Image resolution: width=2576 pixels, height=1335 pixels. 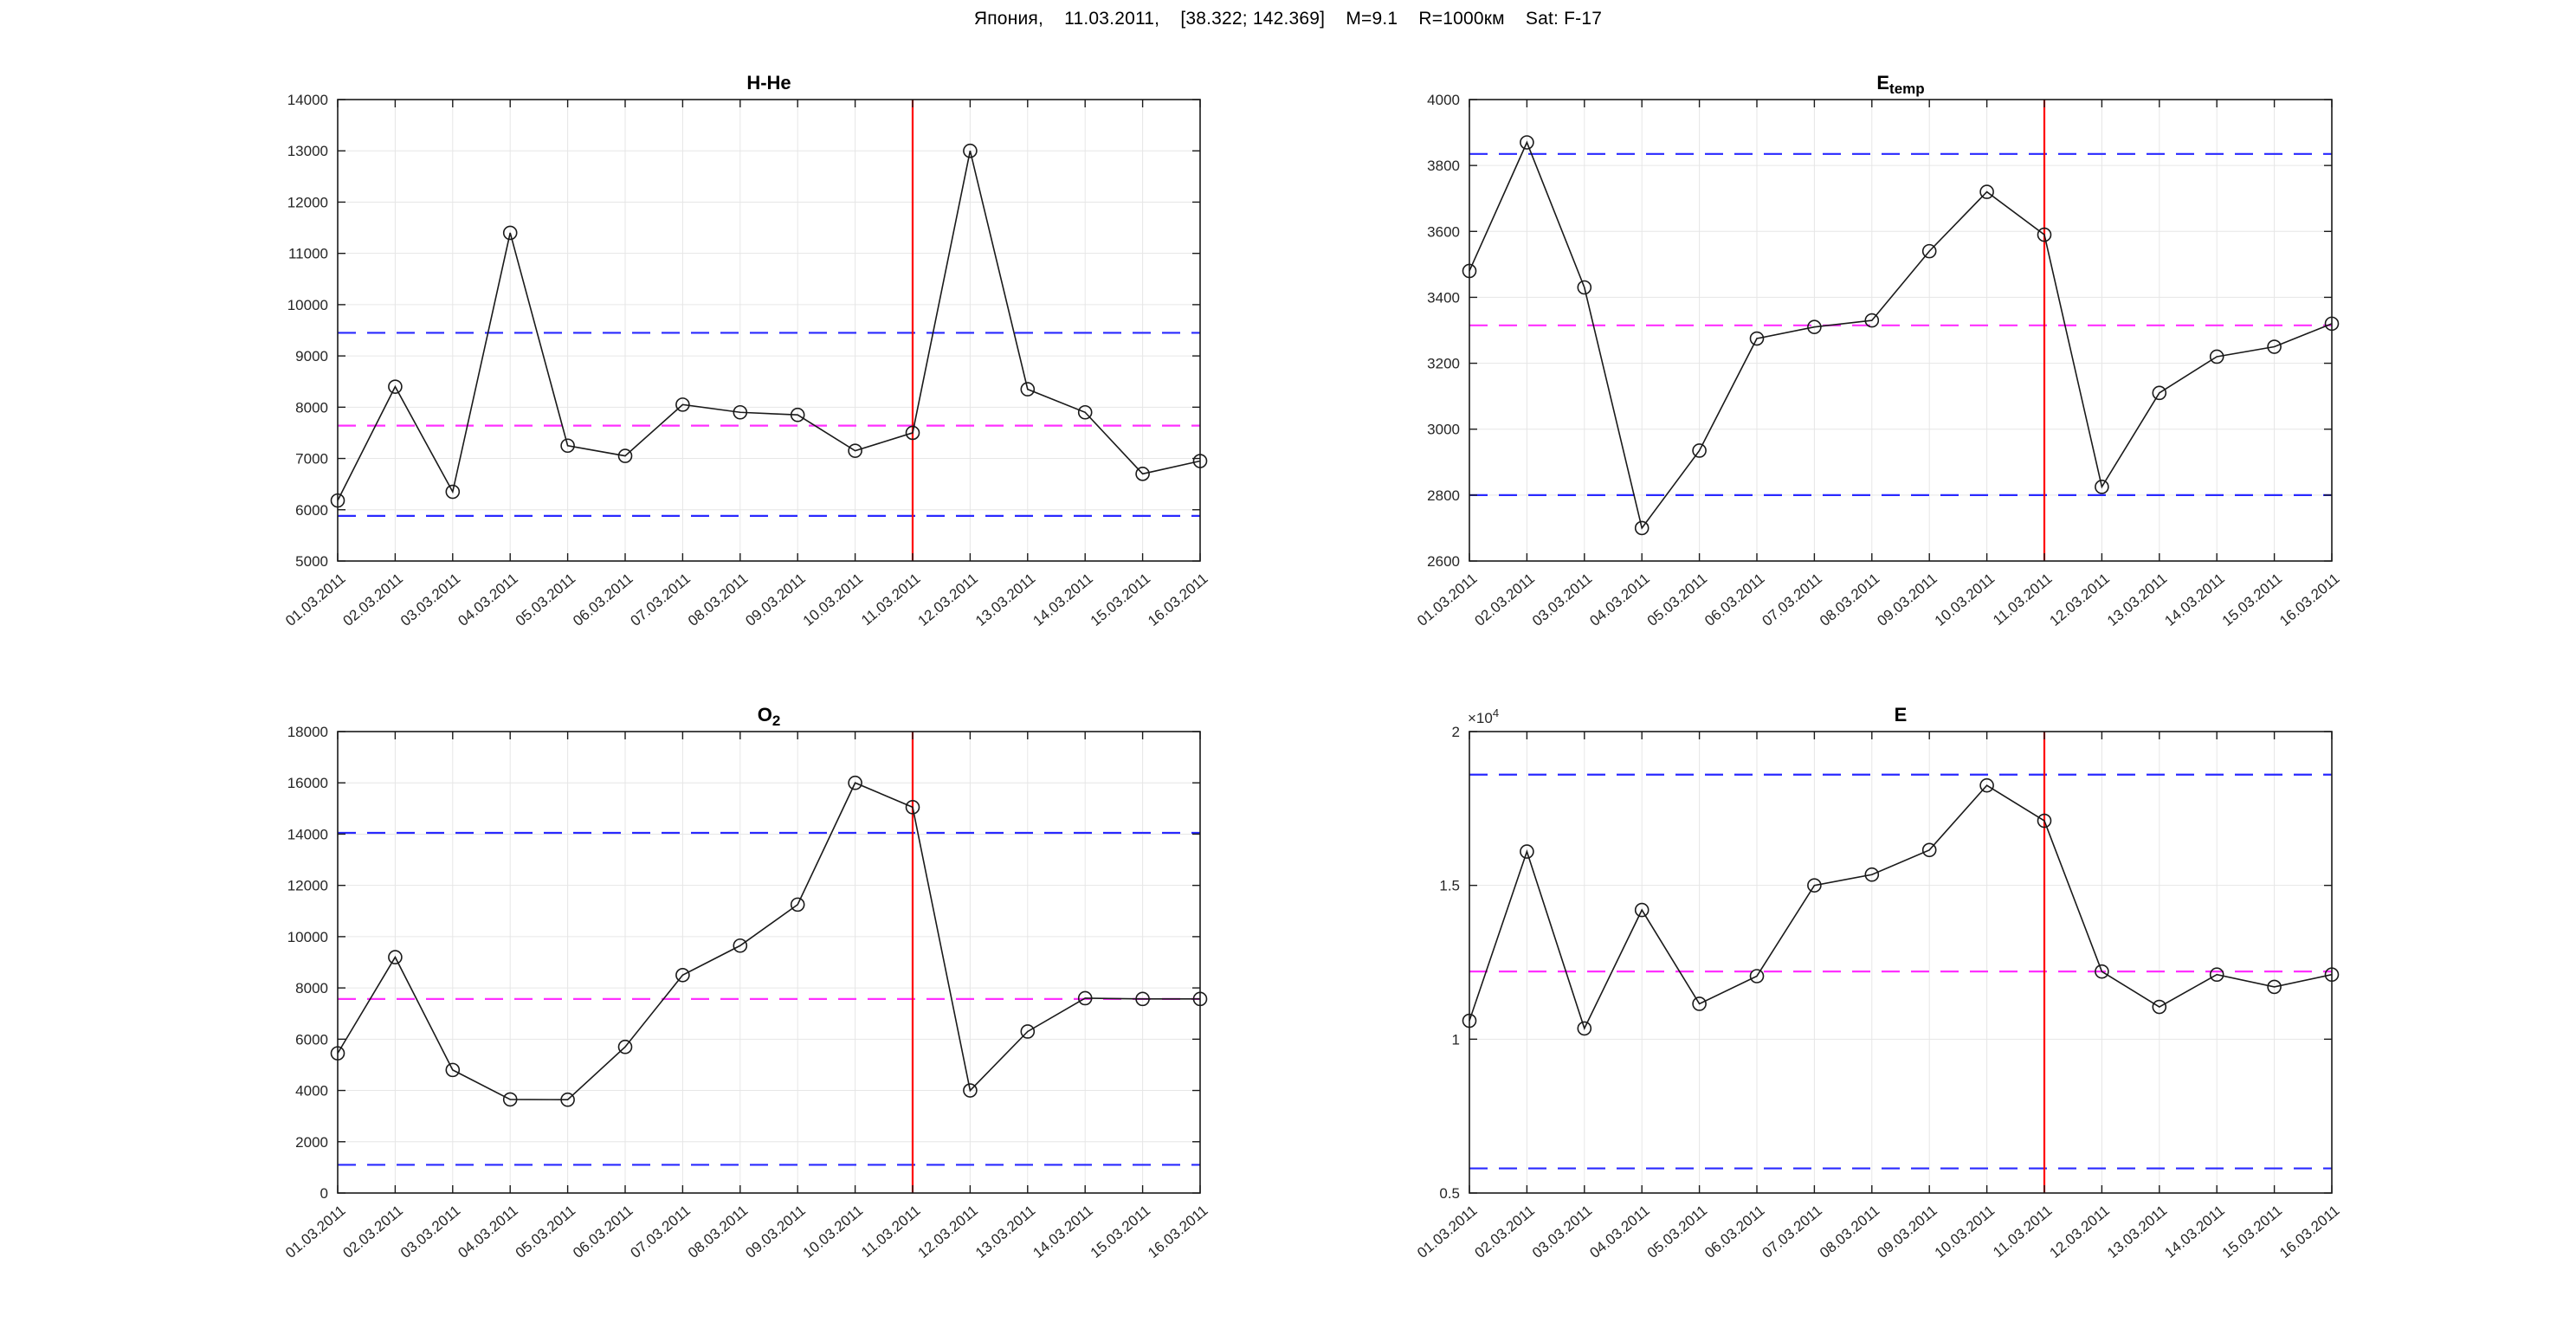 I want to click on x-tick-label: 10.03.2011, so click(x=833, y=600).